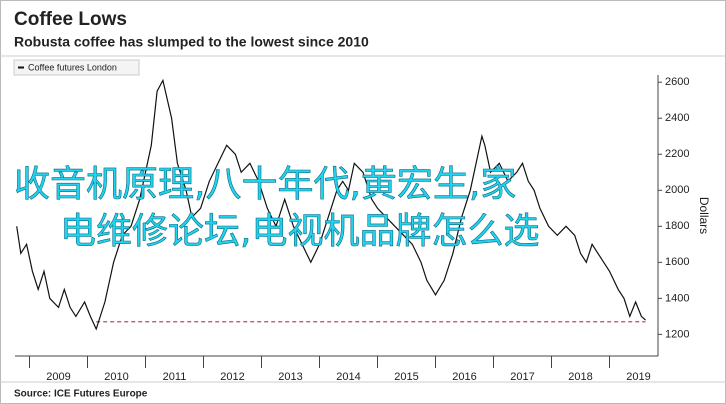 The image size is (726, 404). Describe the element at coordinates (704, 215) in the screenshot. I see `y-axis-label: Dollars` at that location.